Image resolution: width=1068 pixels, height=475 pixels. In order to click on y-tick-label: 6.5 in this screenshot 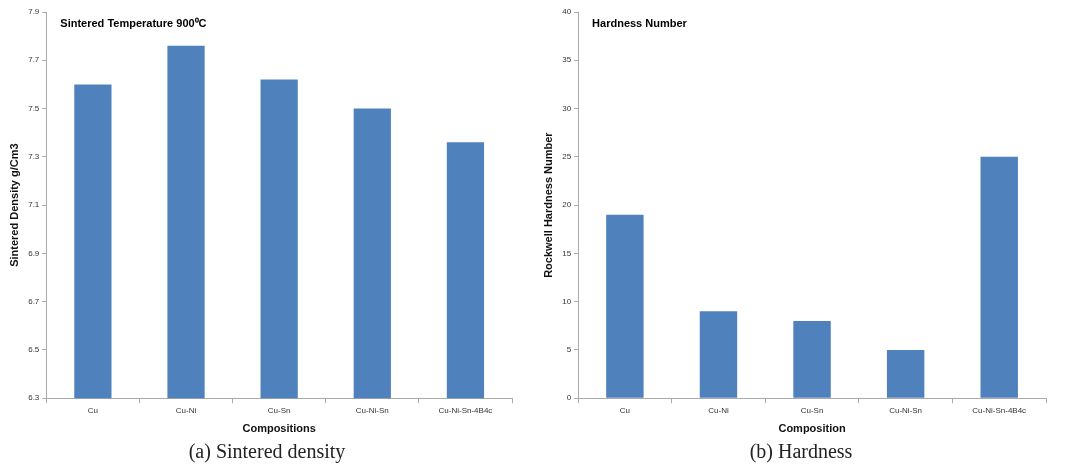, I will do `click(34, 350)`.